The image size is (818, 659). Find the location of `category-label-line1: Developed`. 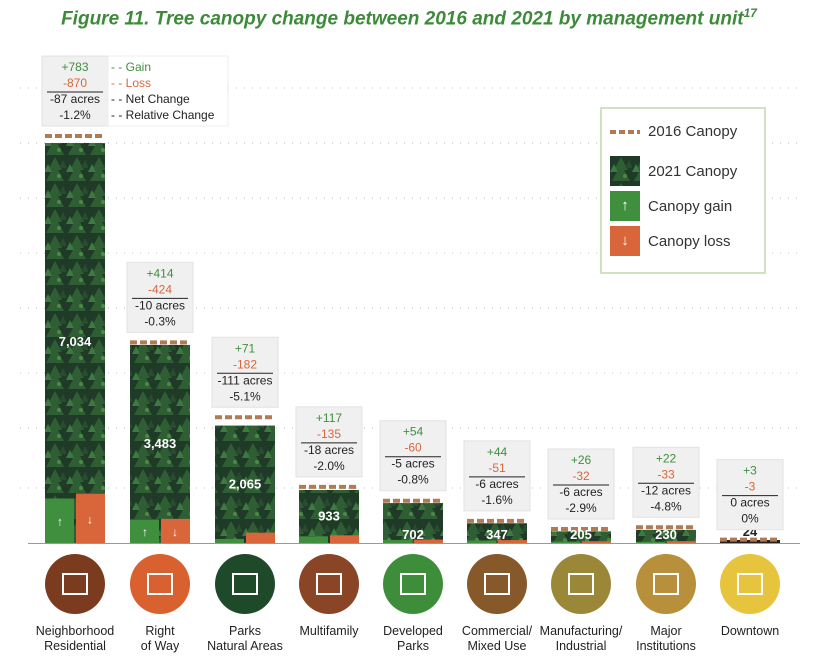

category-label-line1: Developed is located at coordinates (413, 631).